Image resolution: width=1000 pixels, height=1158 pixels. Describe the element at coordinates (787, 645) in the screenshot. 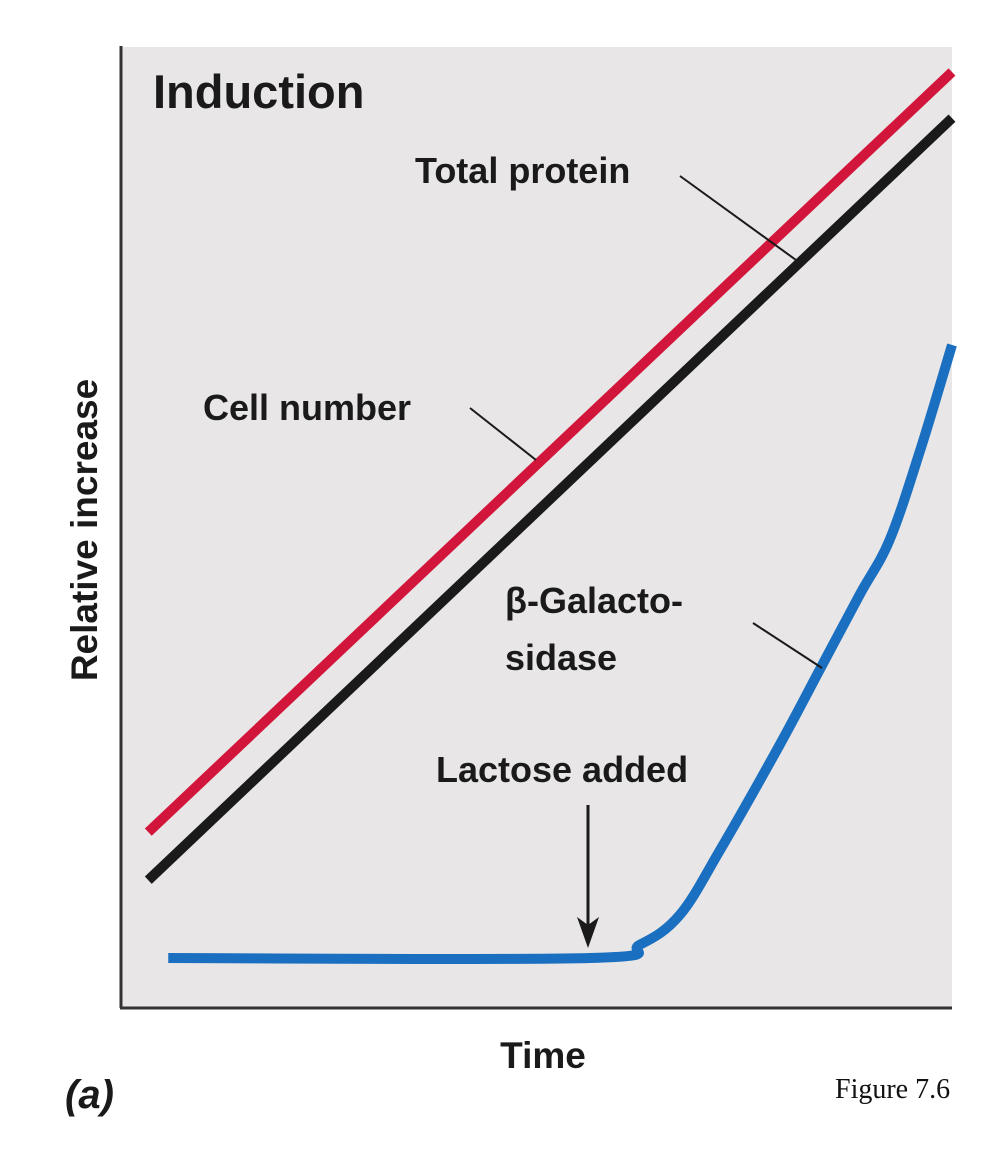

I see `leader-galactosidase` at that location.